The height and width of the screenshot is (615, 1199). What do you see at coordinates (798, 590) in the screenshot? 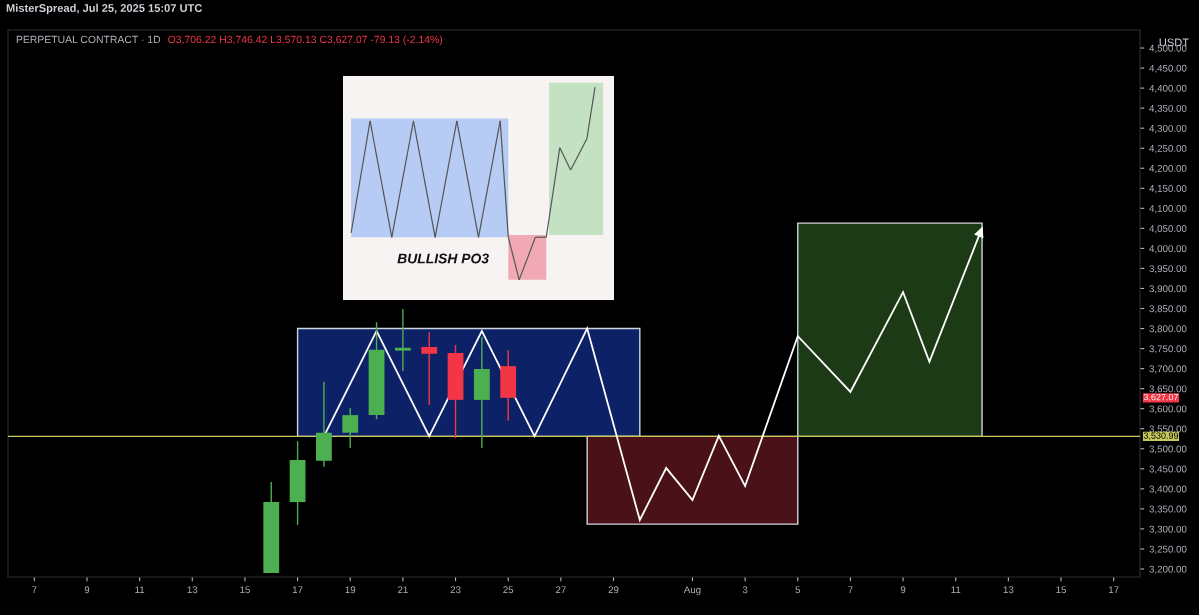
I see `x-tick-label: 5` at bounding box center [798, 590].